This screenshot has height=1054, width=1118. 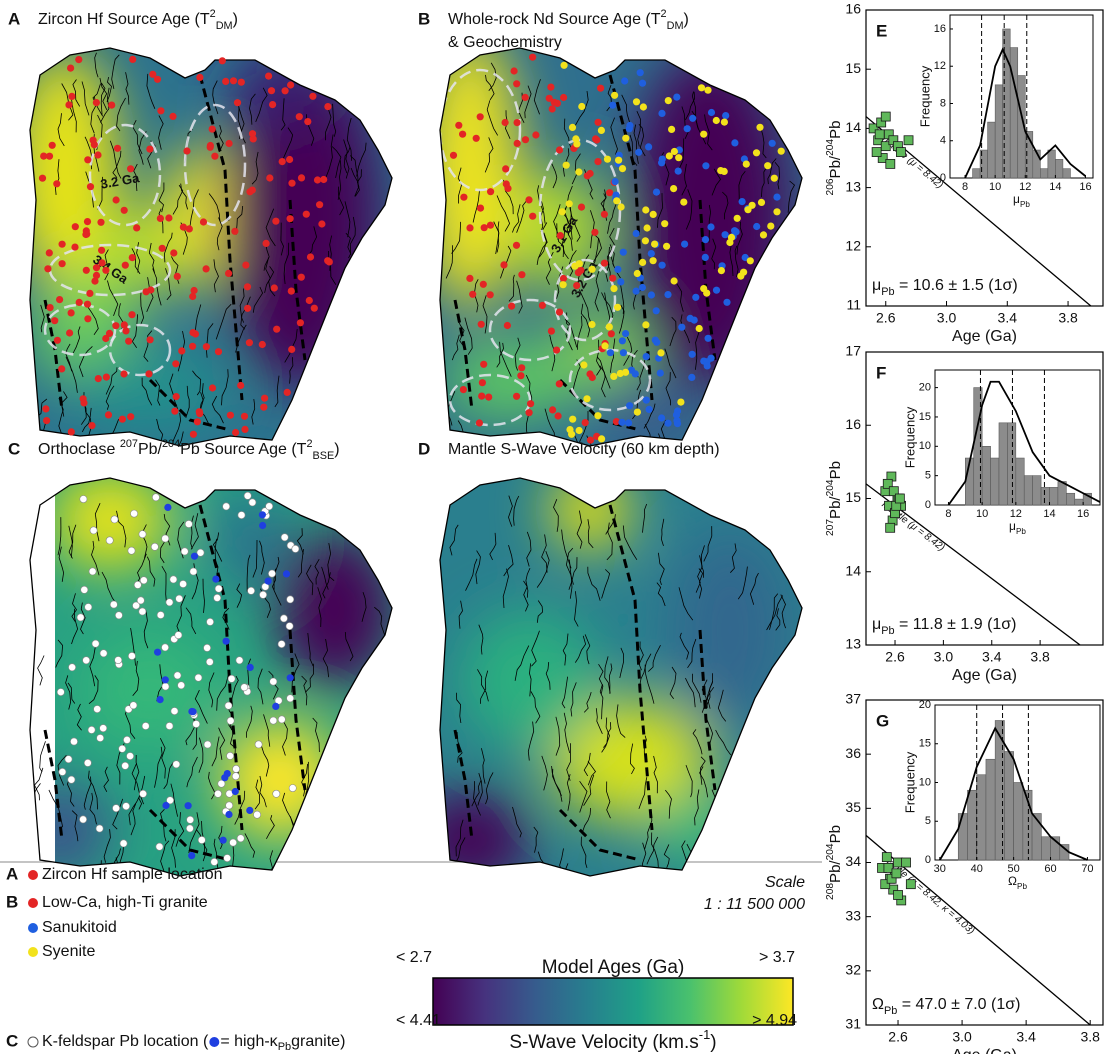 What do you see at coordinates (853, 699) in the screenshot?
I see `y-tick-label: 37` at bounding box center [853, 699].